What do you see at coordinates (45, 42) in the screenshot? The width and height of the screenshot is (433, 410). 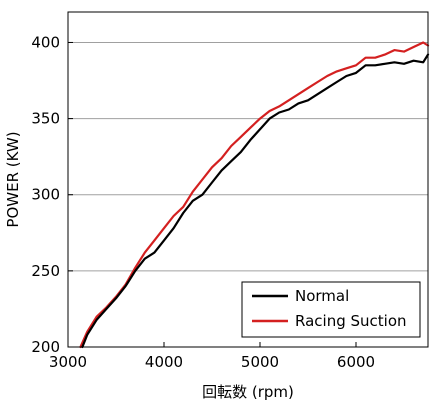 I see `y-tick-label-4: 400` at bounding box center [45, 42].